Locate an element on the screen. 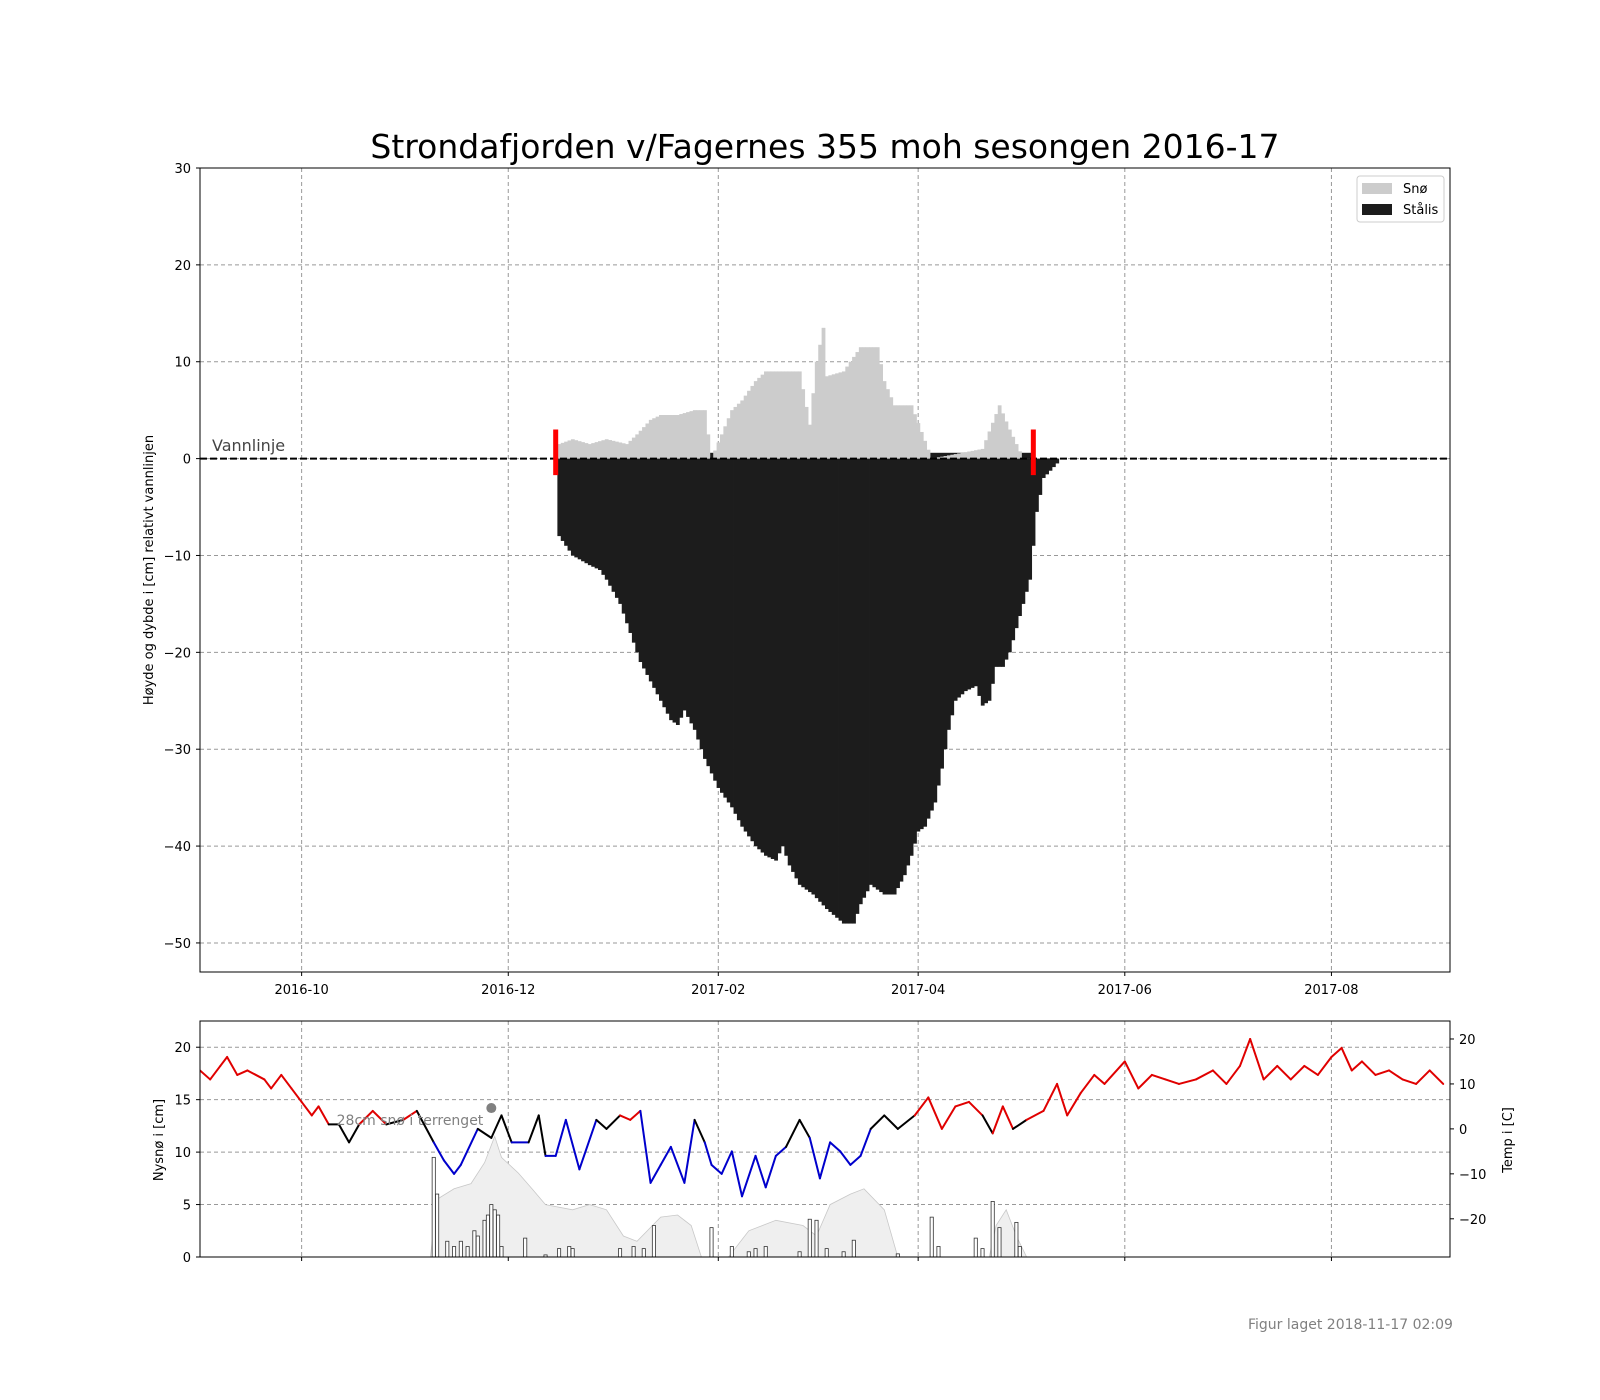  y2-tick-label: −10 is located at coordinates (1472, 1175).